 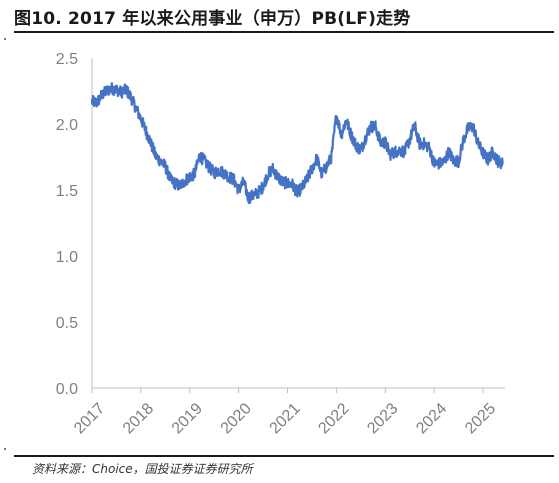 I want to click on y-tick-label: 0.5, so click(x=67, y=323).